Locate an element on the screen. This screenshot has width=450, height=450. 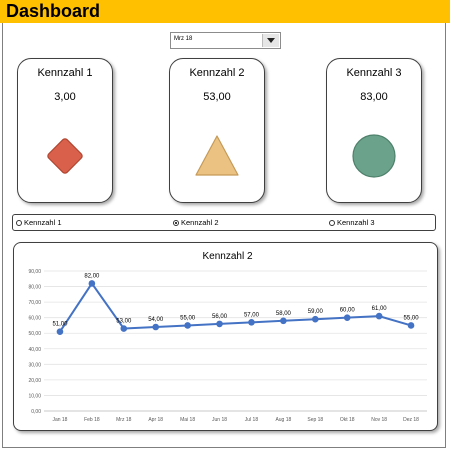
data-label: 60,00 is located at coordinates (348, 311).